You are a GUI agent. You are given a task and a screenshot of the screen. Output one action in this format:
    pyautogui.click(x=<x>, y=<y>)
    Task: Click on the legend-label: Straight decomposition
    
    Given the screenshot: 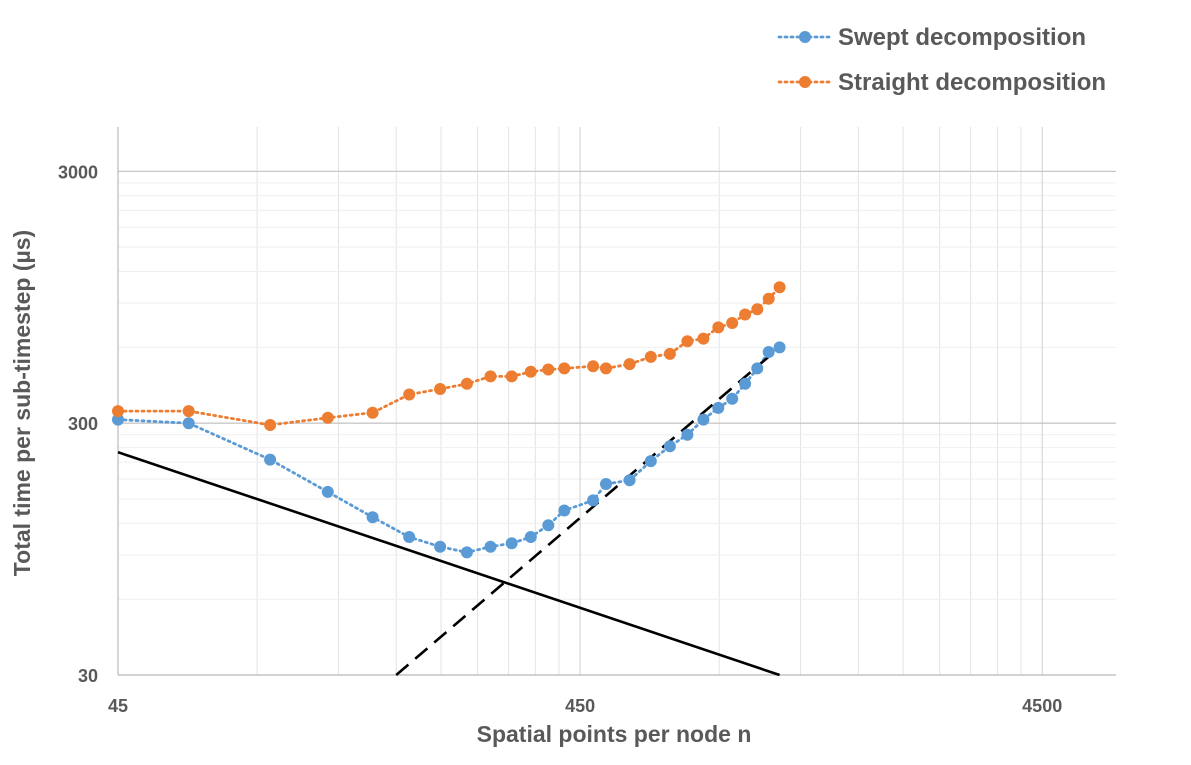 What is the action you would take?
    pyautogui.click(x=972, y=82)
    